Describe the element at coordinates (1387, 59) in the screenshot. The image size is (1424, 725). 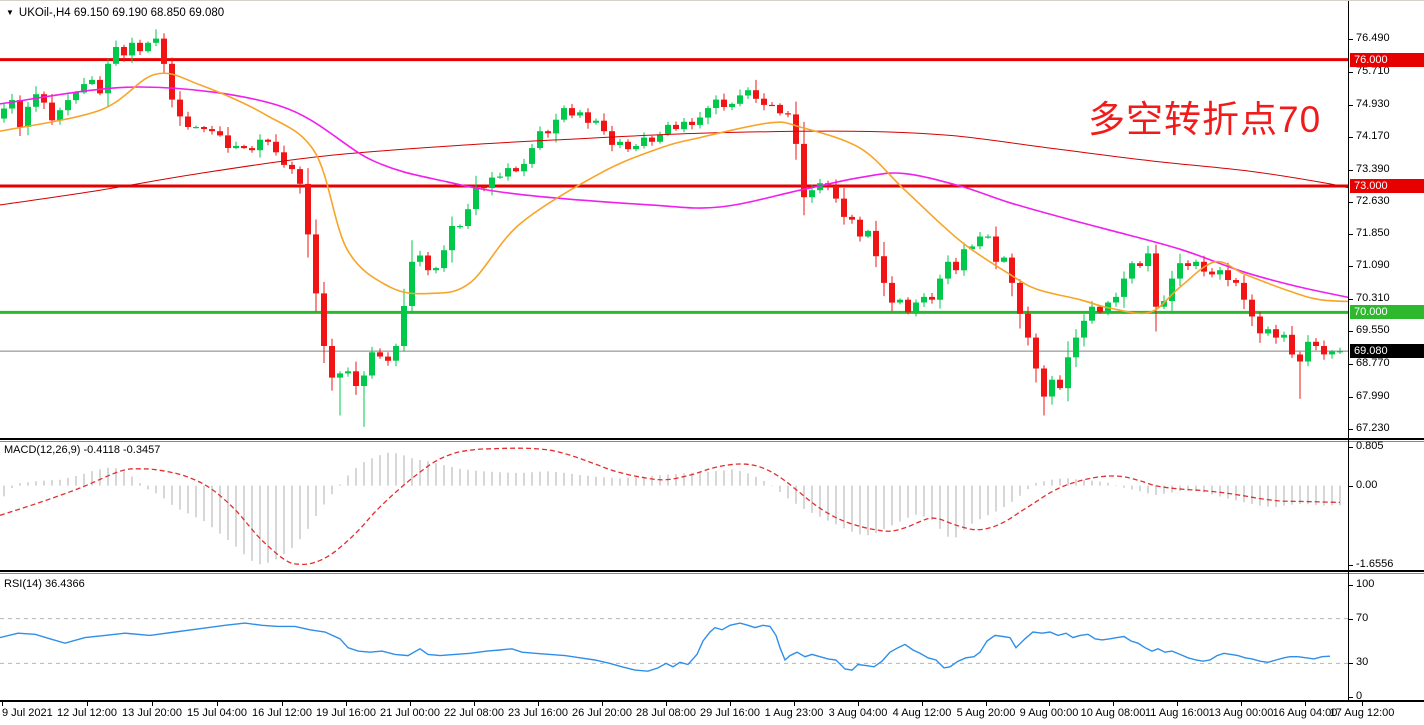
I see `price-badge-76.000: 76.000` at that location.